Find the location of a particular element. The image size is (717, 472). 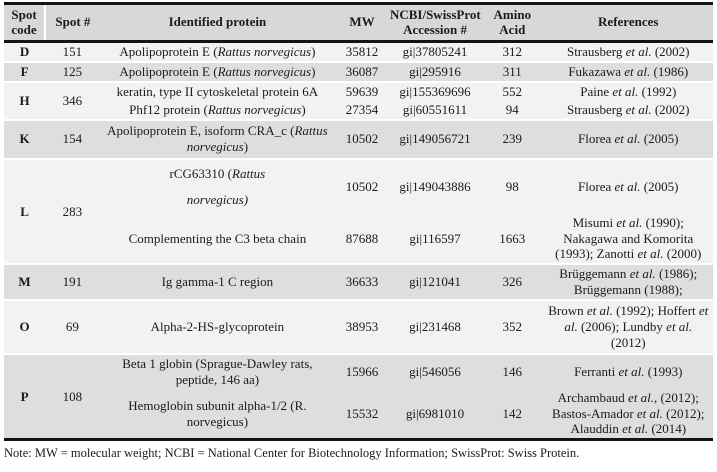

cell-references: Paine et al. (1992) is located at coordinates (628, 90).